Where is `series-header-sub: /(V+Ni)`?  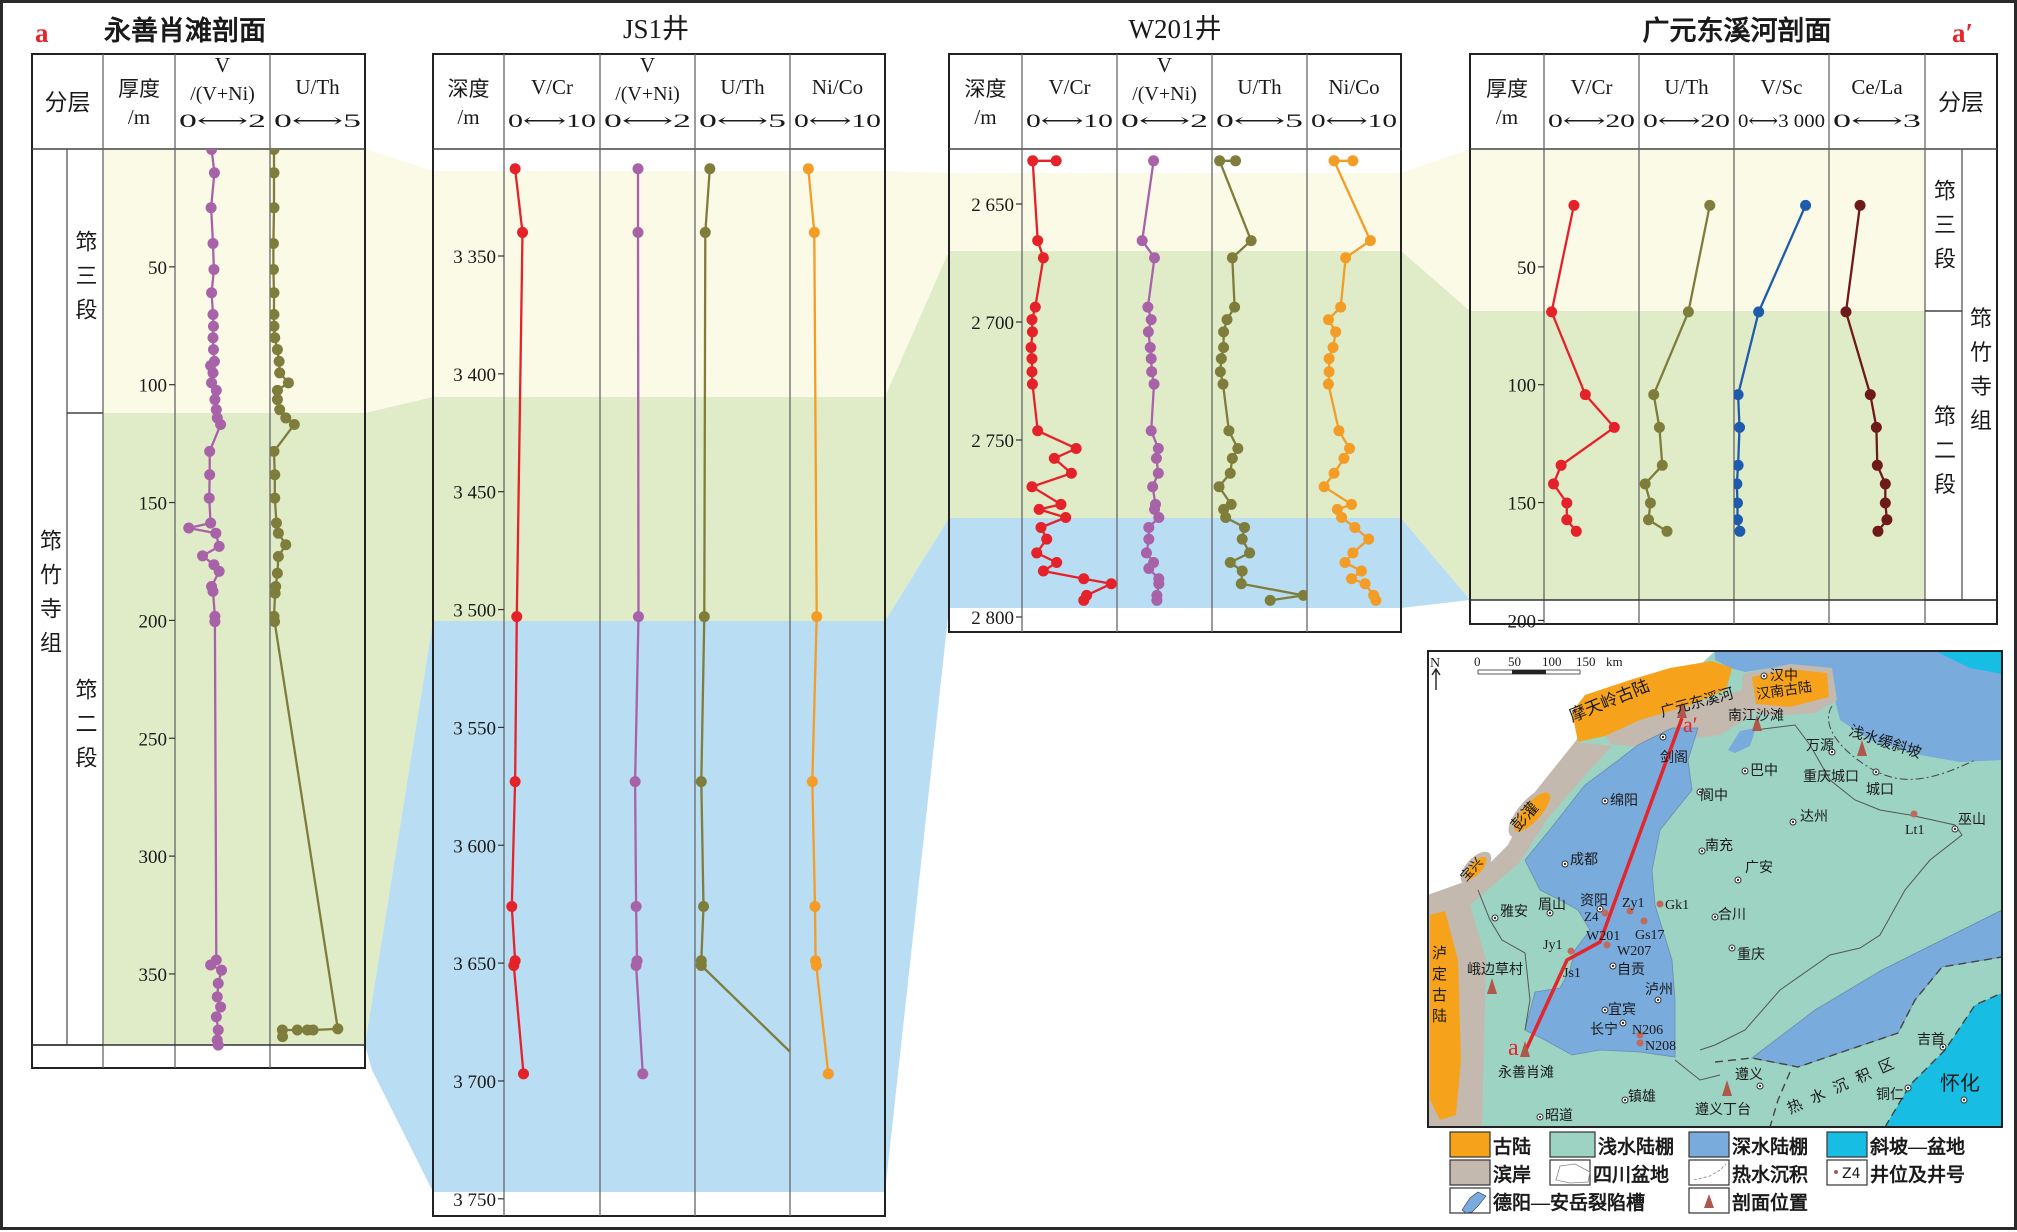
series-header-sub: /(V+Ni) is located at coordinates (222, 94).